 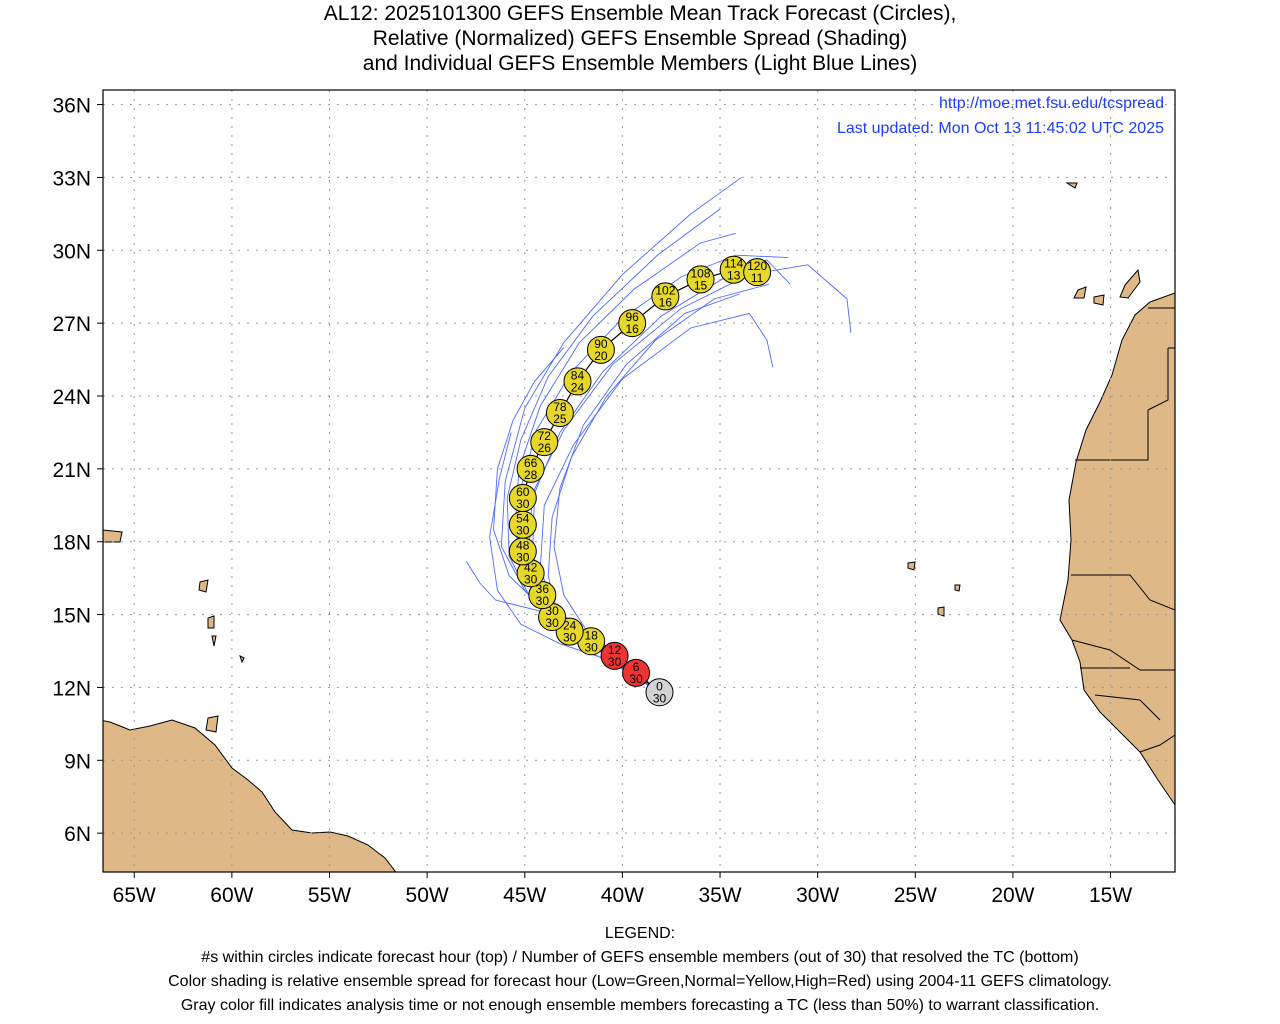 What do you see at coordinates (659, 686) in the screenshot?
I see `forecast-hour-label: 0` at bounding box center [659, 686].